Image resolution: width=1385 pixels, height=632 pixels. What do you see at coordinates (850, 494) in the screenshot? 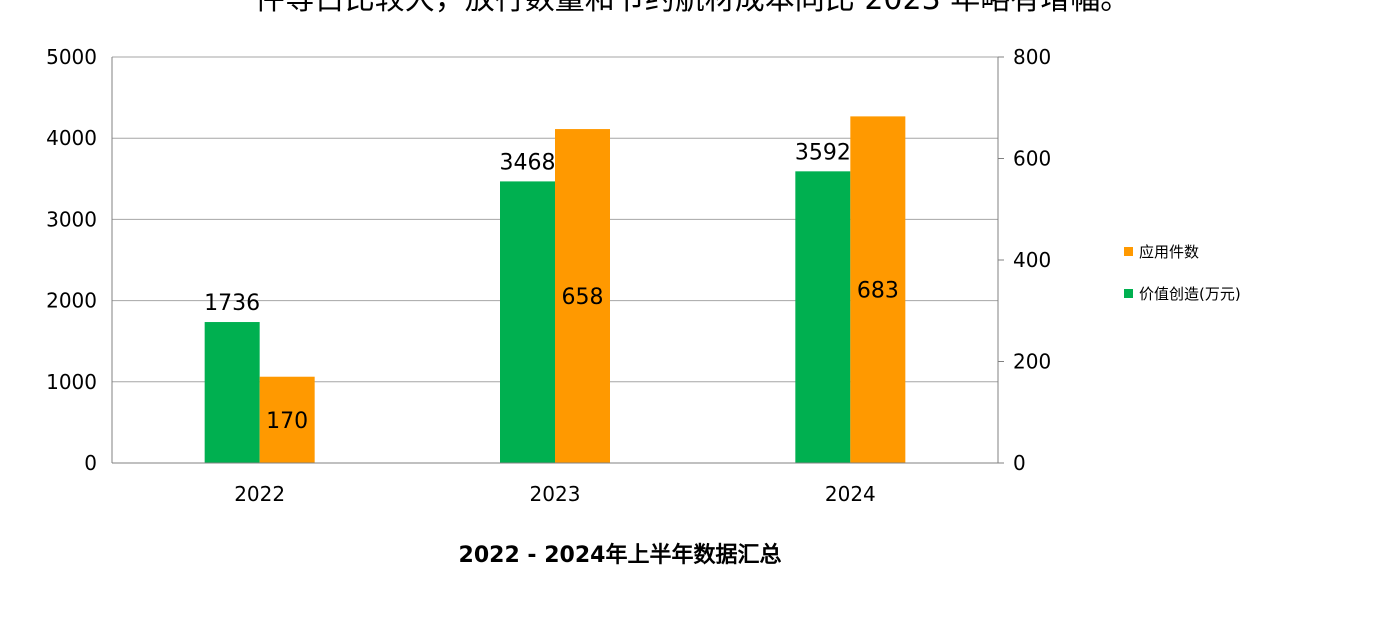
I see `x-tick-label: 2024` at bounding box center [850, 494].